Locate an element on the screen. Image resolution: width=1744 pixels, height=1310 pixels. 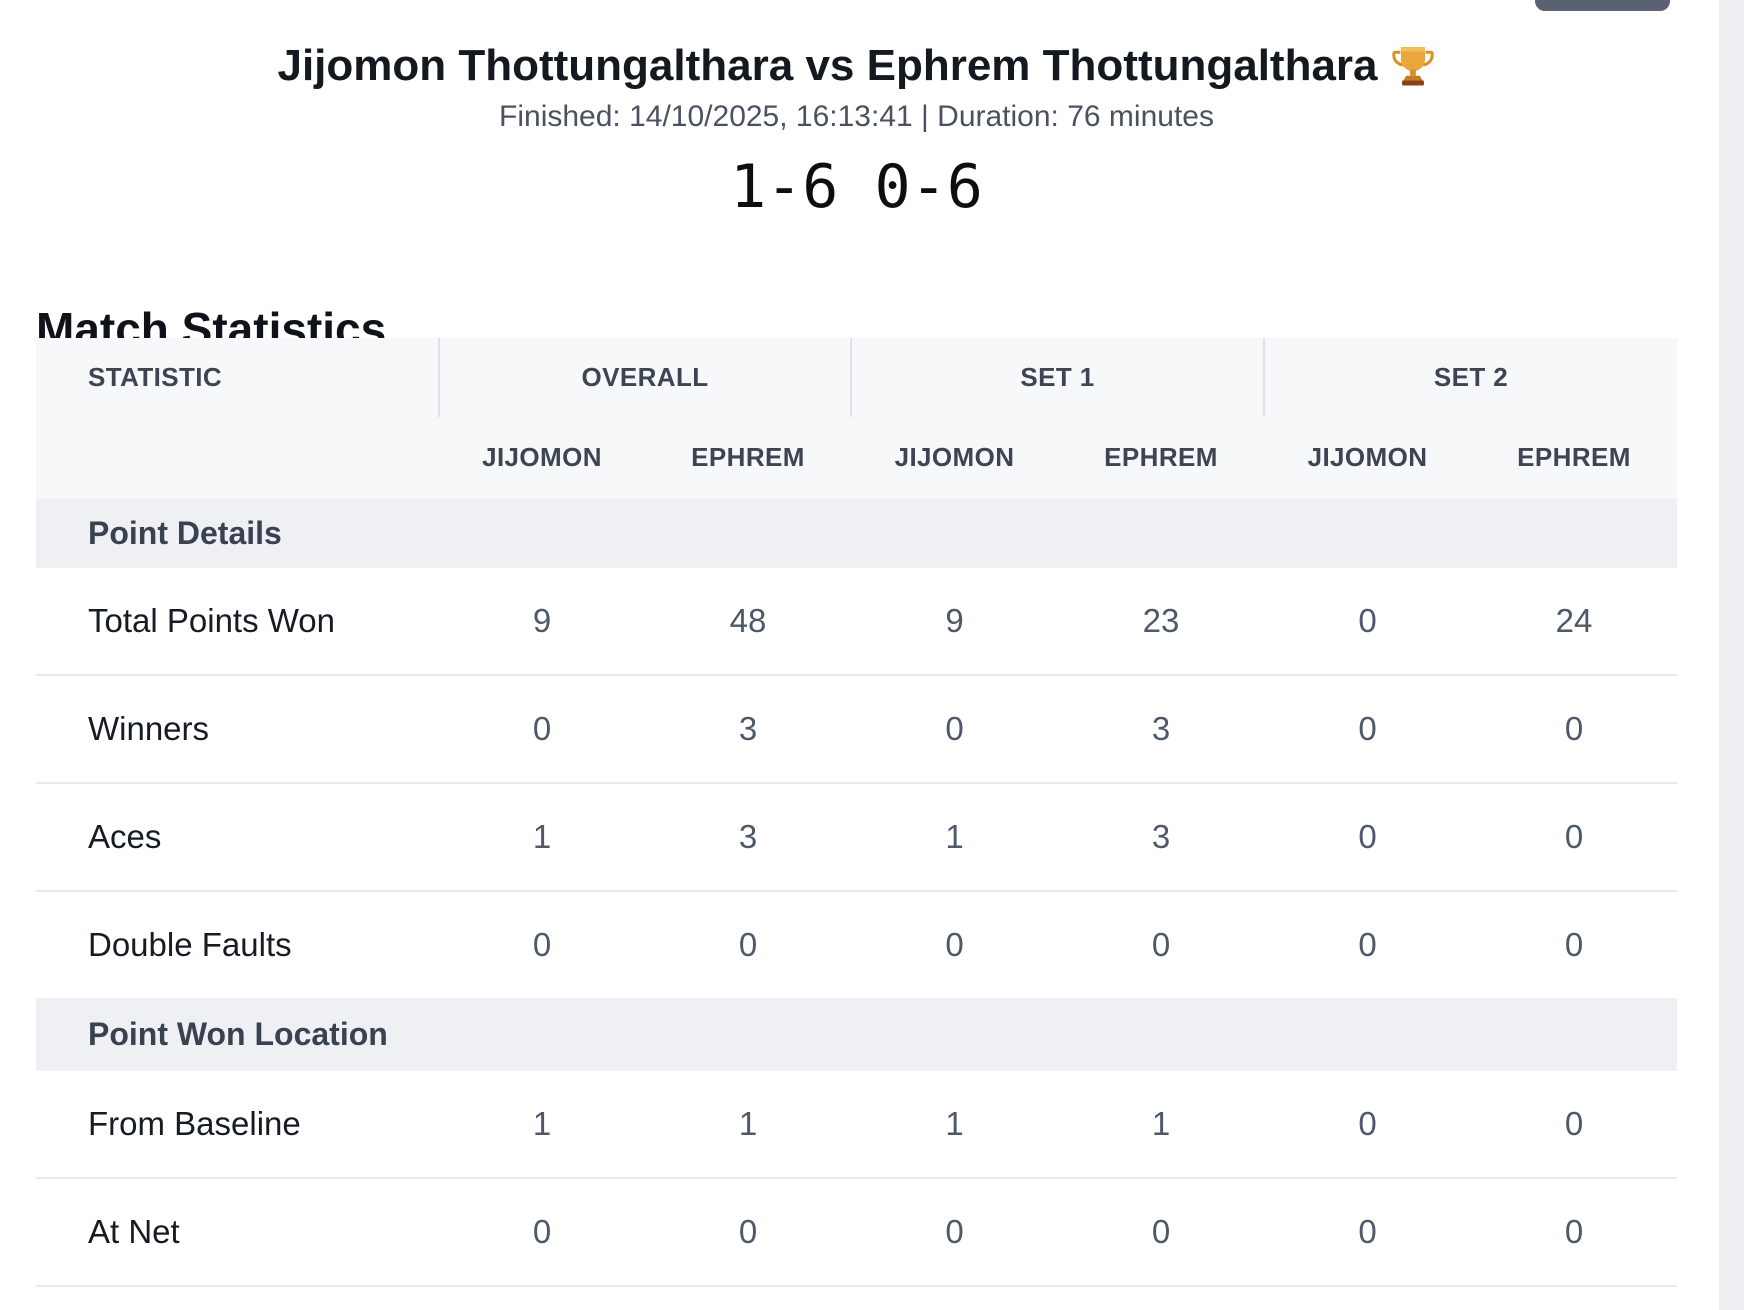
match-score: 1-6 0-6 is located at coordinates (856, 187).